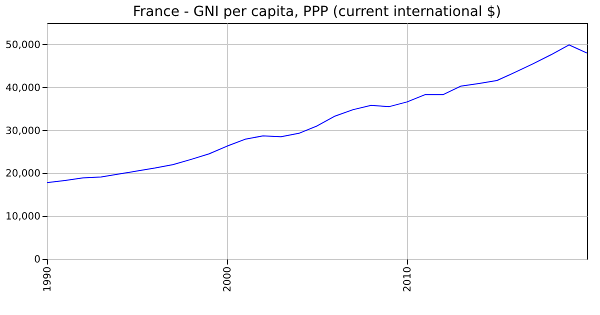 The image size is (600, 315). What do you see at coordinates (23, 217) in the screenshot?
I see `y-tick-label: 10,000` at bounding box center [23, 217].